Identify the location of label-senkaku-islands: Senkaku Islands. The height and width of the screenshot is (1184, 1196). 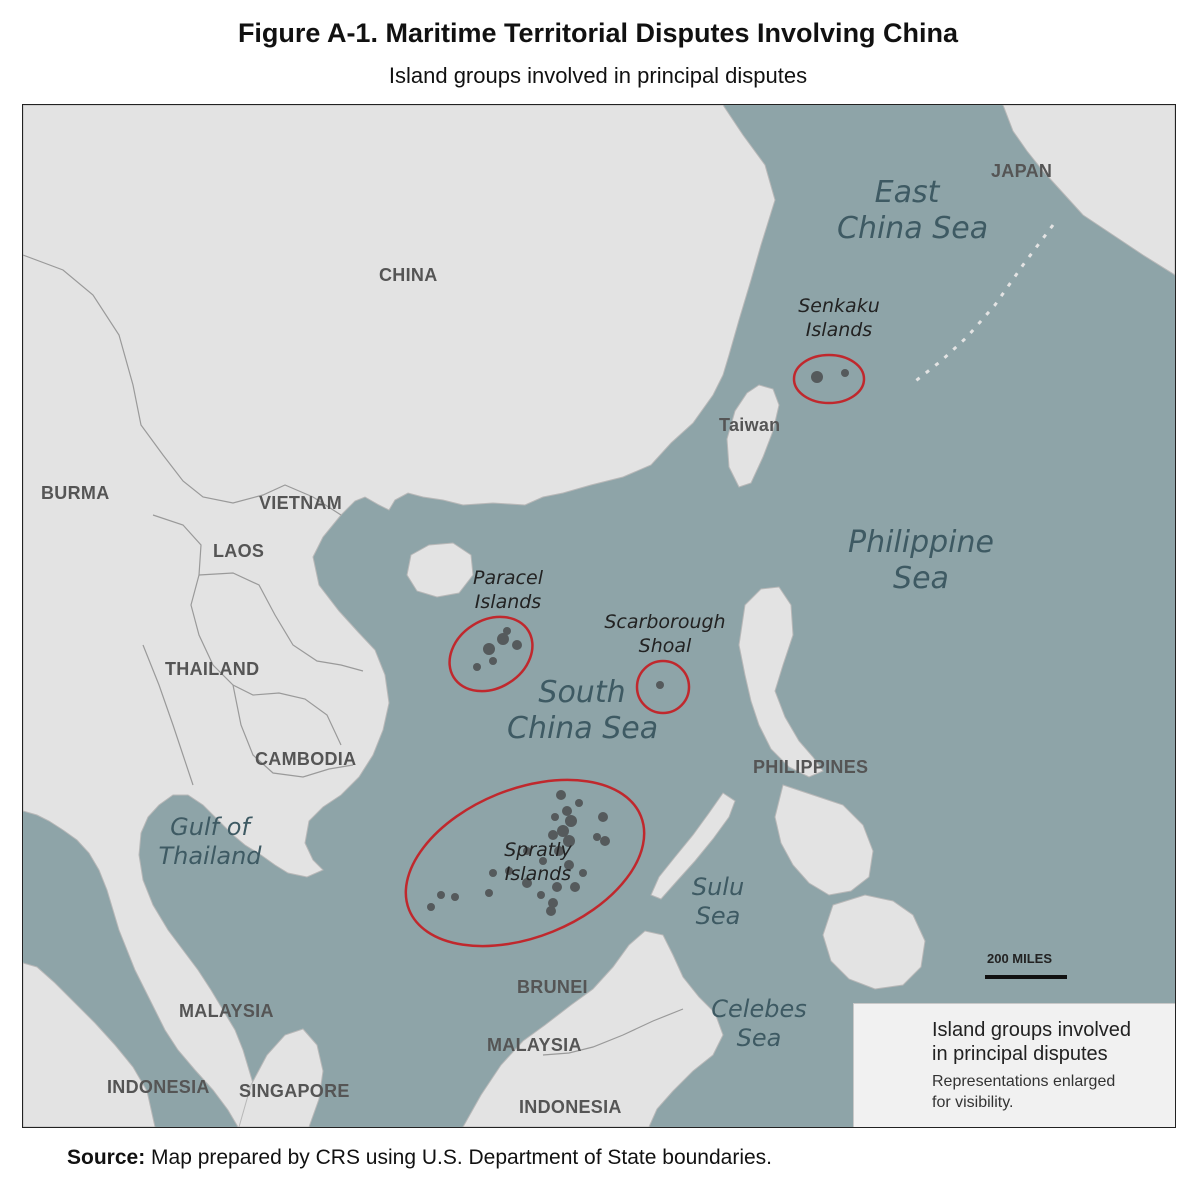
(839, 318).